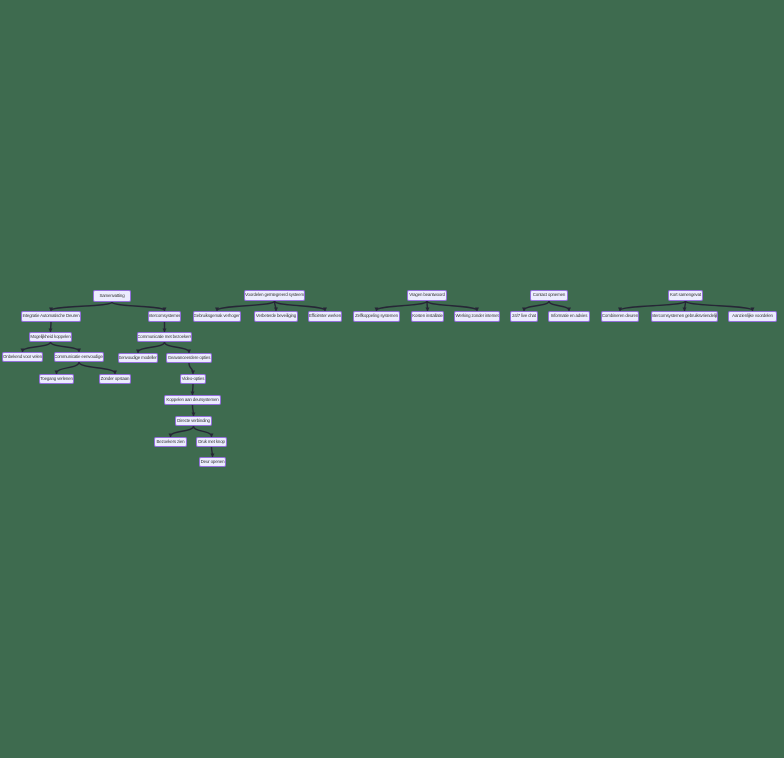 Image resolution: width=784 pixels, height=758 pixels. Describe the element at coordinates (193, 379) in the screenshot. I see `node-video-opties: Video-opties` at that location.